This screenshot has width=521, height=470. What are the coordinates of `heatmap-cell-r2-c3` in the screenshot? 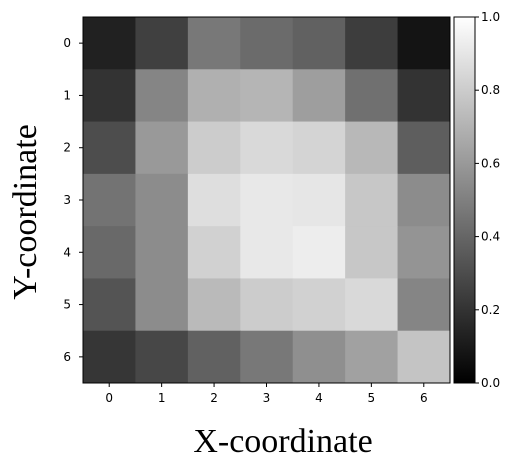 It's located at (267, 148).